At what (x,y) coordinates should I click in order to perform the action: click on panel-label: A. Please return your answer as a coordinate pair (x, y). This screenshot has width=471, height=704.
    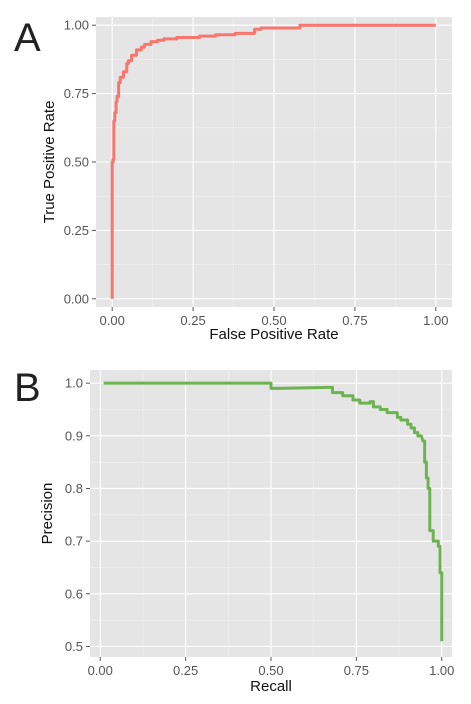
    Looking at the image, I should click on (27, 38).